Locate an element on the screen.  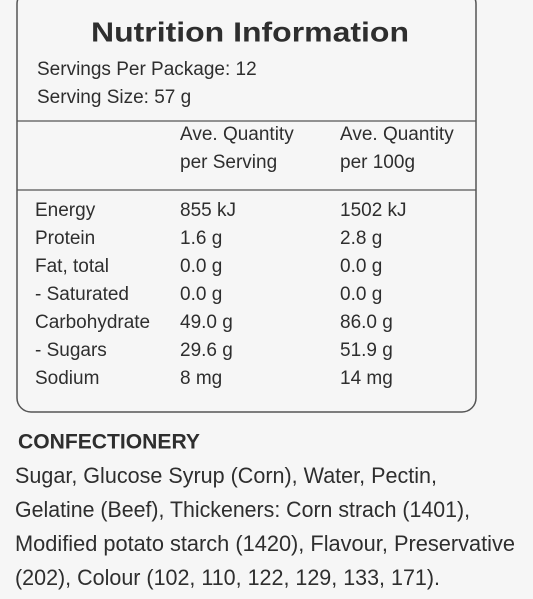
column-header: per 100g is located at coordinates (377, 162).